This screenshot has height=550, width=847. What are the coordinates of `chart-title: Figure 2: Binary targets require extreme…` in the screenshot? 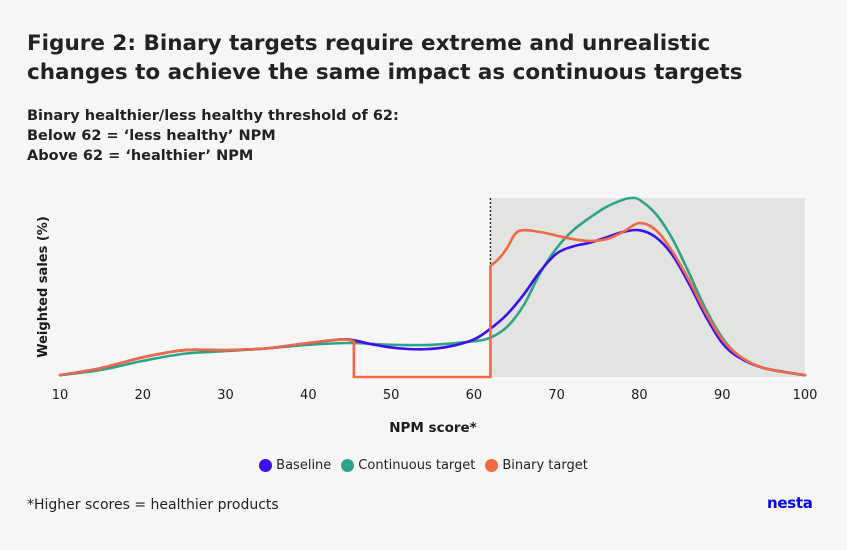 It's located at (385, 58).